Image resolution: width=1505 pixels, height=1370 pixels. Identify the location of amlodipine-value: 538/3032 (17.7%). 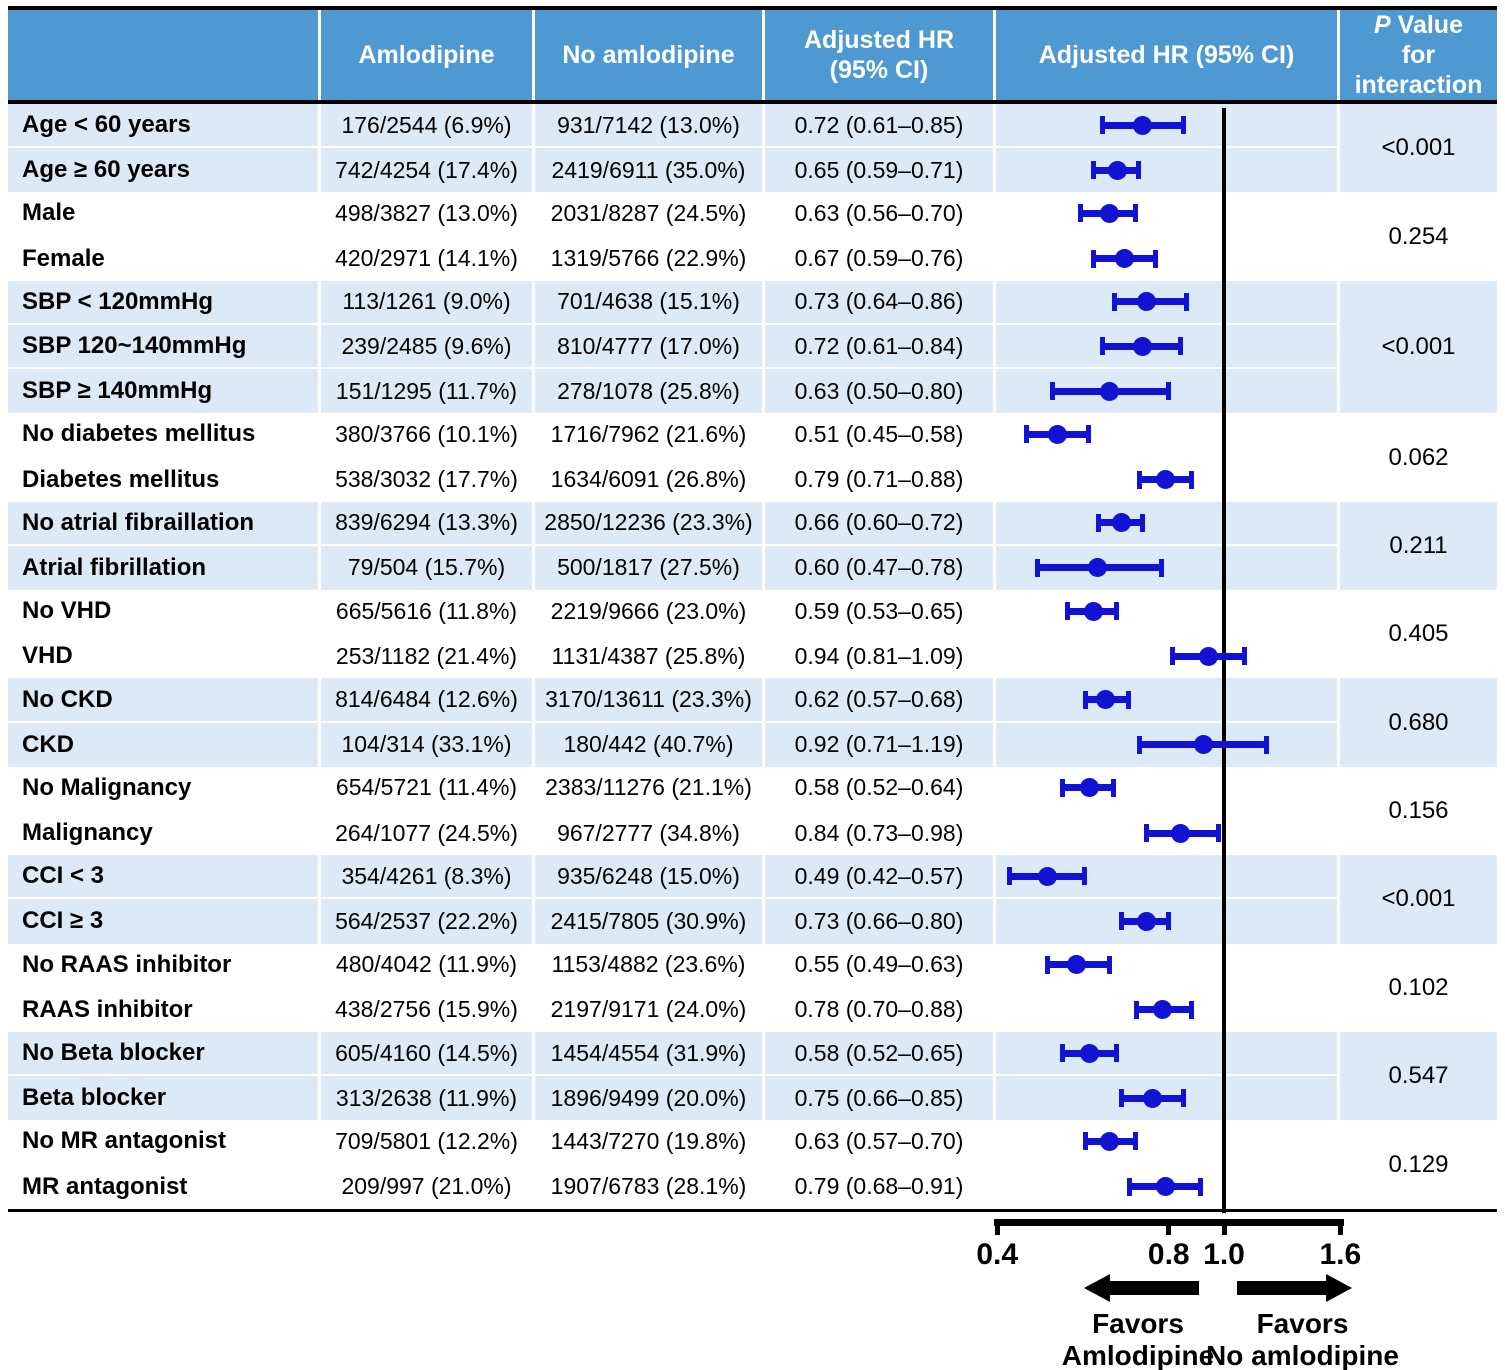
(428, 479).